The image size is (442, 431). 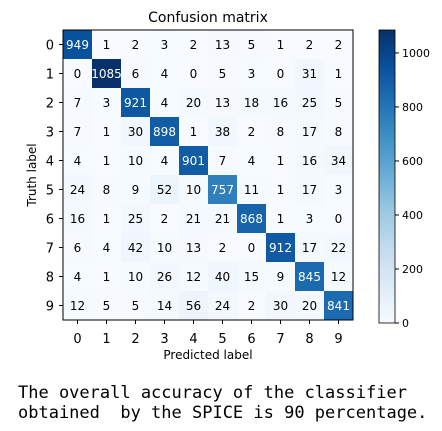 What do you see at coordinates (309, 74) in the screenshot?
I see `cell-value: 31` at bounding box center [309, 74].